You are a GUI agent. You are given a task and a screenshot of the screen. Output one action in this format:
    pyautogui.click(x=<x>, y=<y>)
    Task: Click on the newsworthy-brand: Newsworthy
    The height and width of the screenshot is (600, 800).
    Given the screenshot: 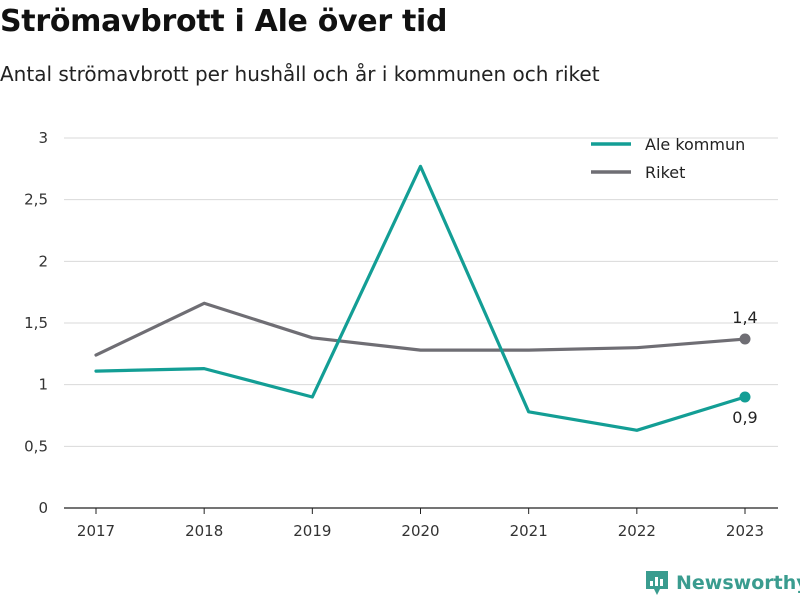 What is the action you would take?
    pyautogui.click(x=722, y=583)
    